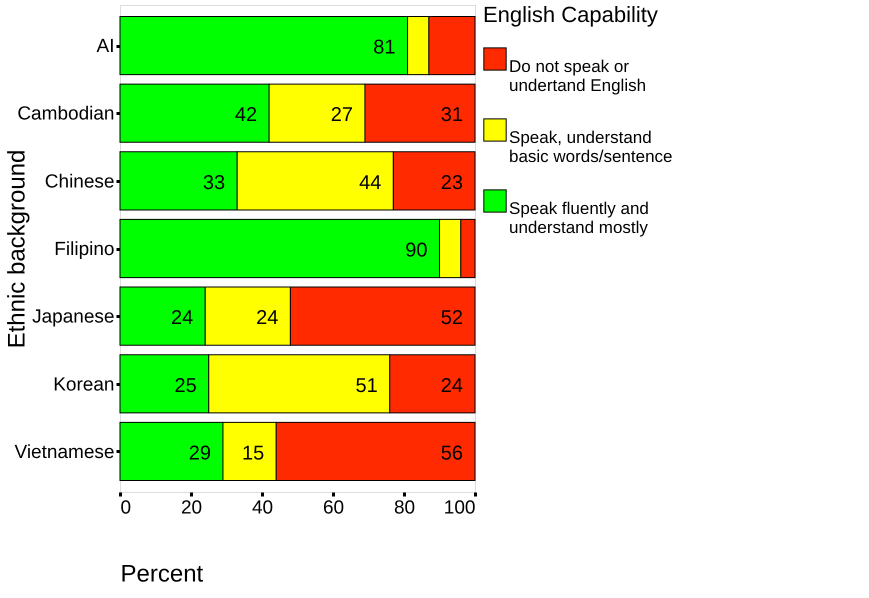 The image size is (869, 598). Describe the element at coordinates (405, 508) in the screenshot. I see `x-tick-label: 80` at that location.